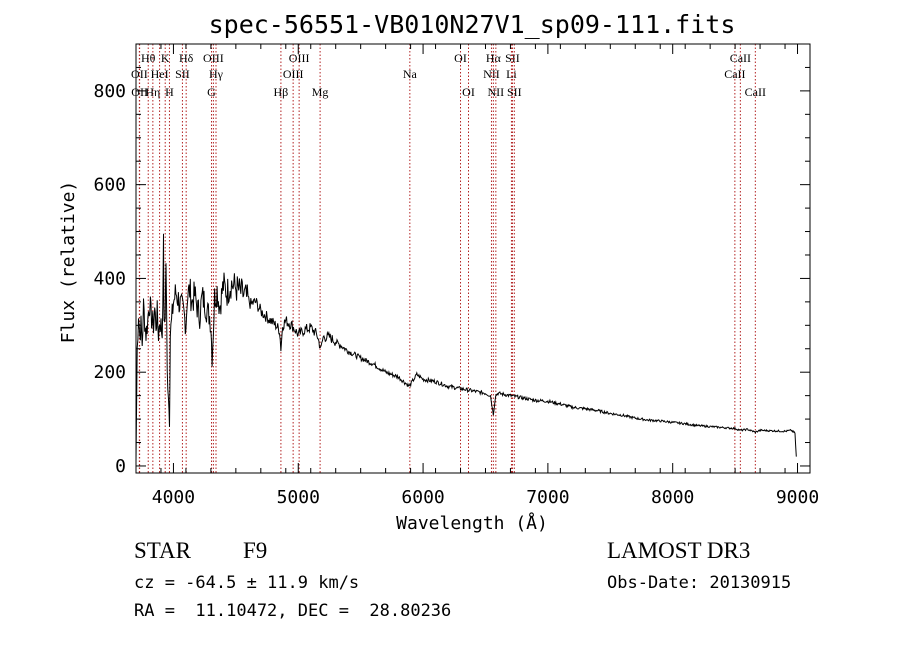  Describe the element at coordinates (109, 278) in the screenshot. I see `y-tick-label: 400` at that location.